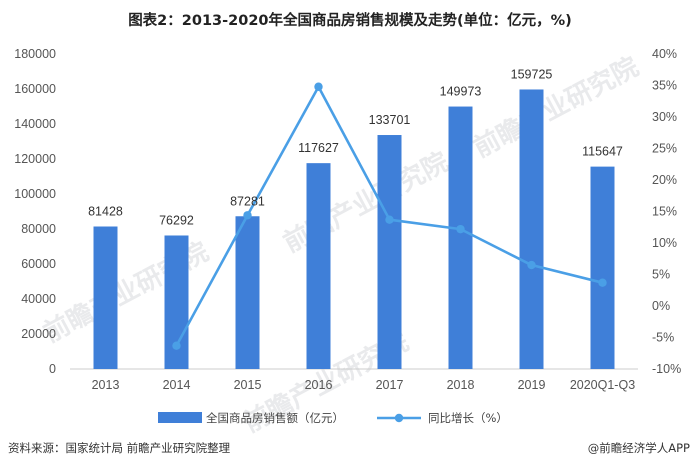 This screenshot has width=700, height=469. What do you see at coordinates (106, 385) in the screenshot?
I see `x-tick-label: 2013` at bounding box center [106, 385].